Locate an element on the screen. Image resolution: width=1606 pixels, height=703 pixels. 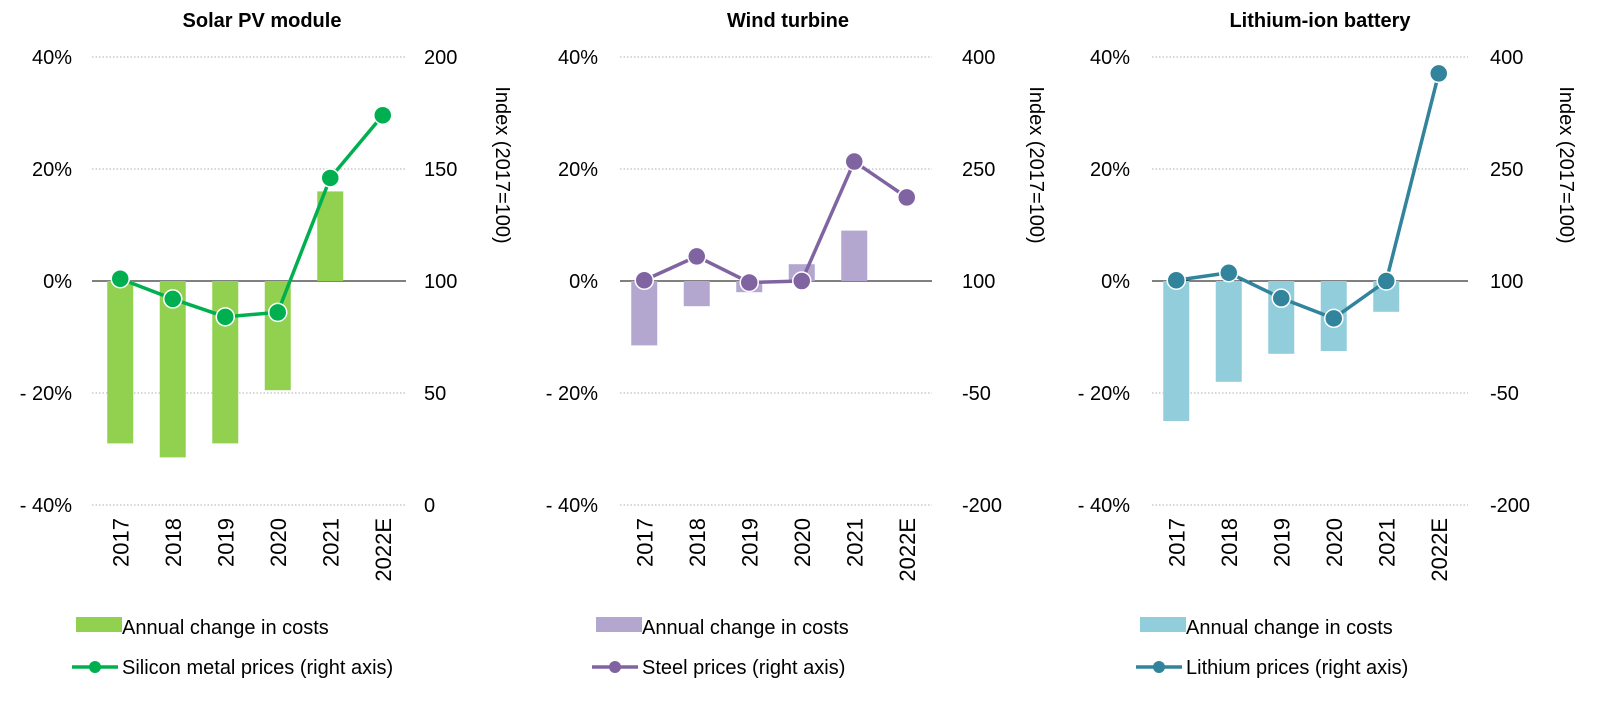
right-tick-label: 200 is located at coordinates (440, 58).